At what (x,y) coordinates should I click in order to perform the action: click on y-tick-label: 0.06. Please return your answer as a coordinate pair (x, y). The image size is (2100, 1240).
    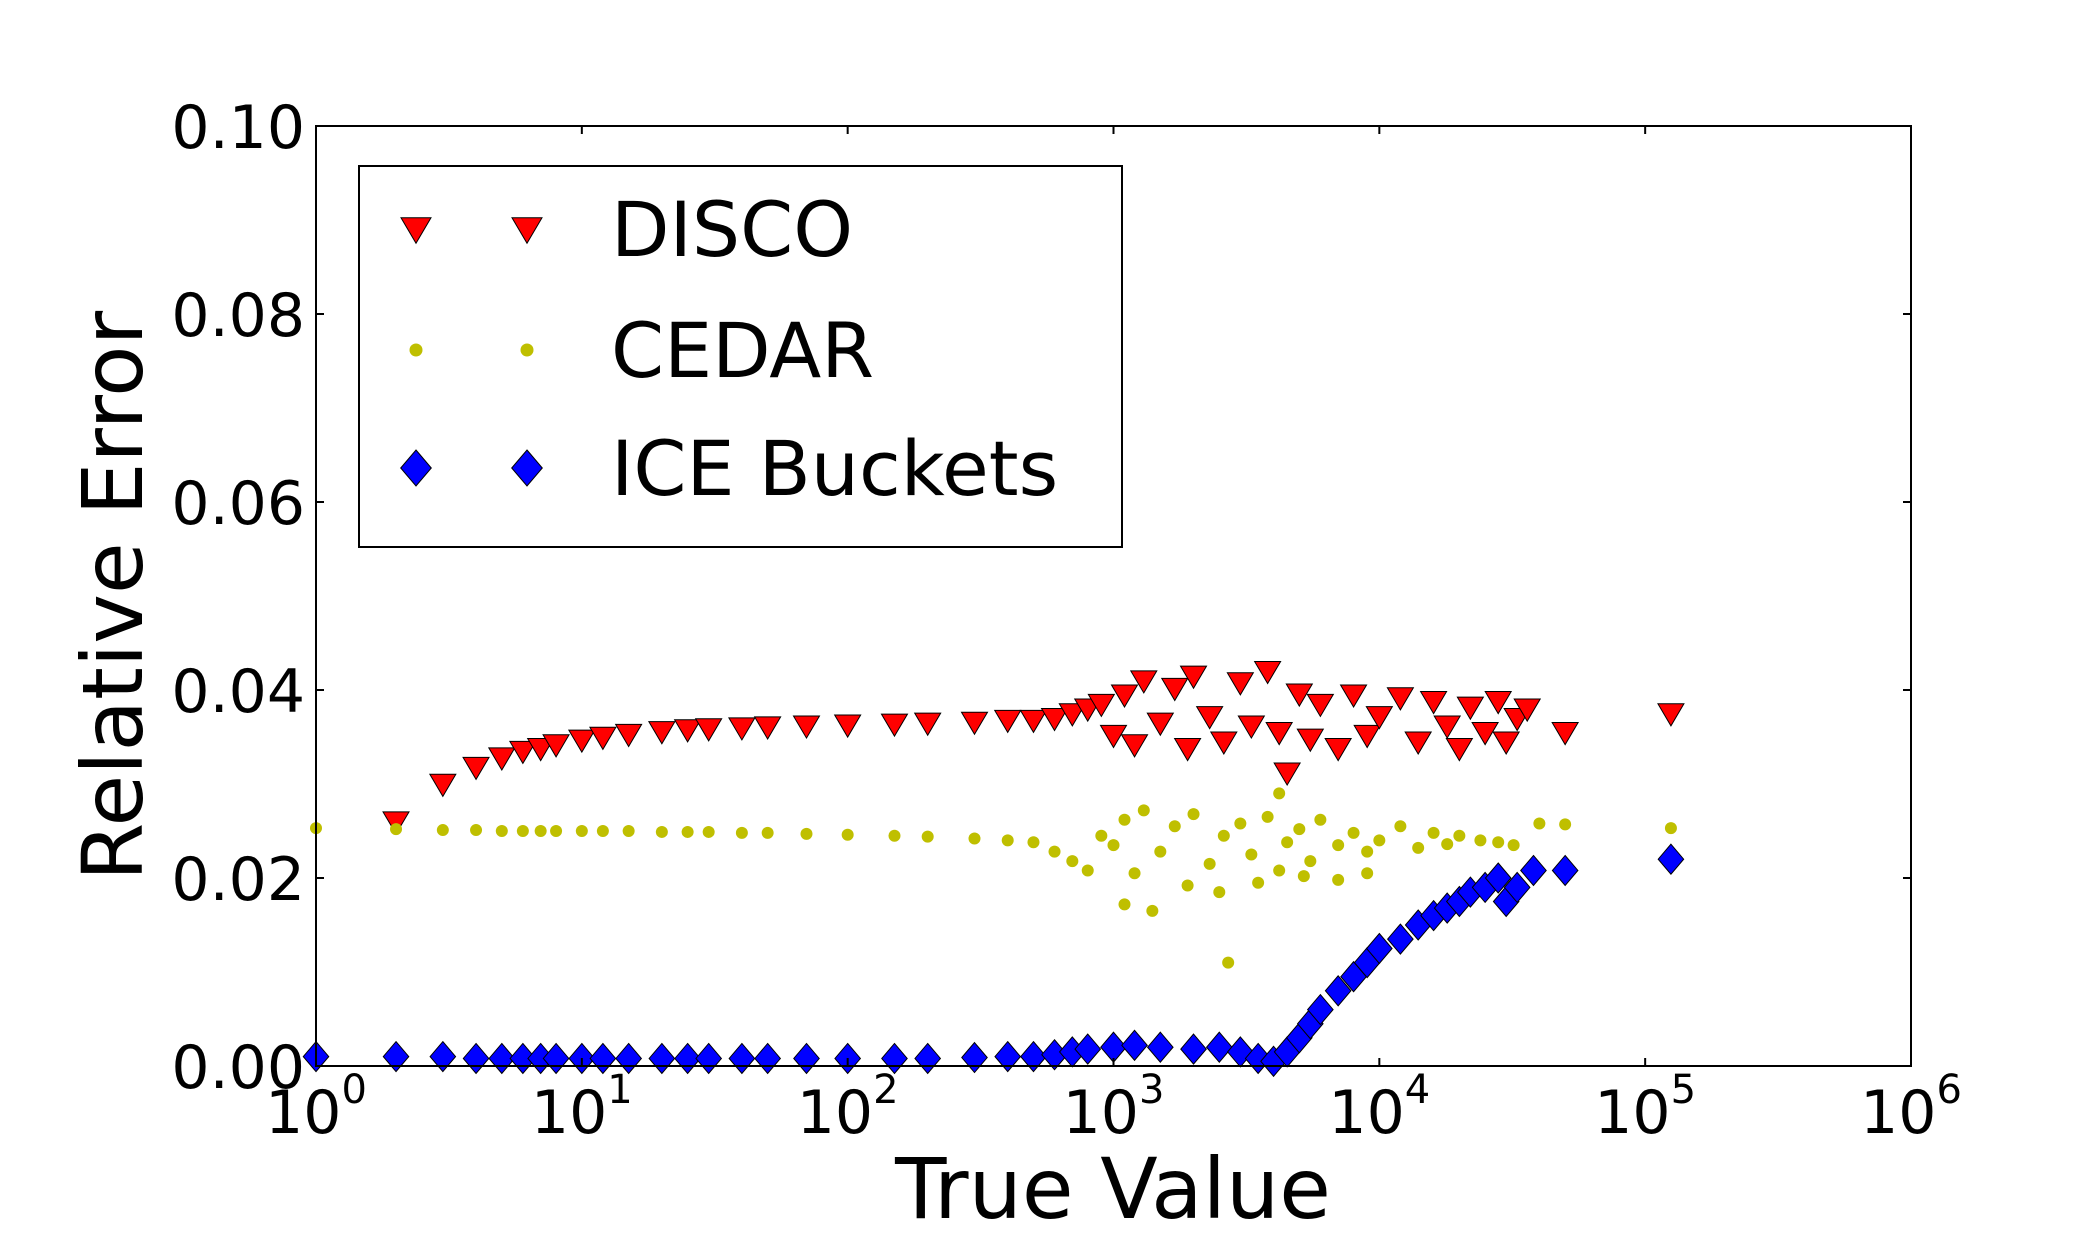
    Looking at the image, I should click on (238, 504).